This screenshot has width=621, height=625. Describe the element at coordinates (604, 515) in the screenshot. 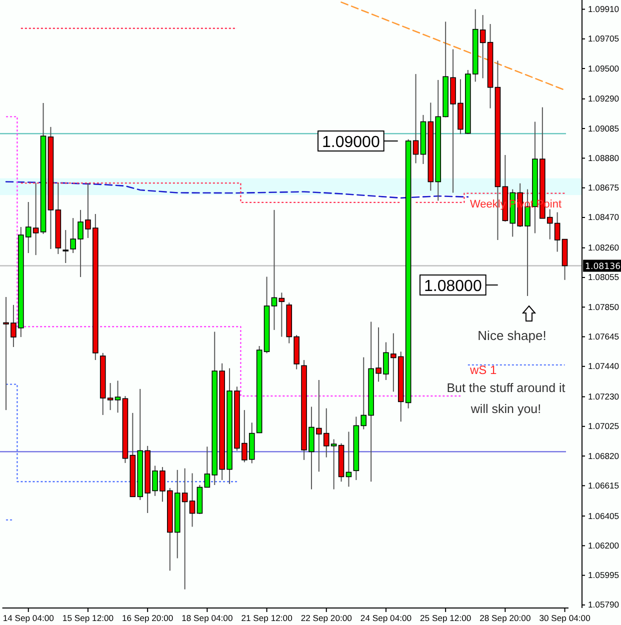

I see `y-tick-label: 1.06405` at that location.